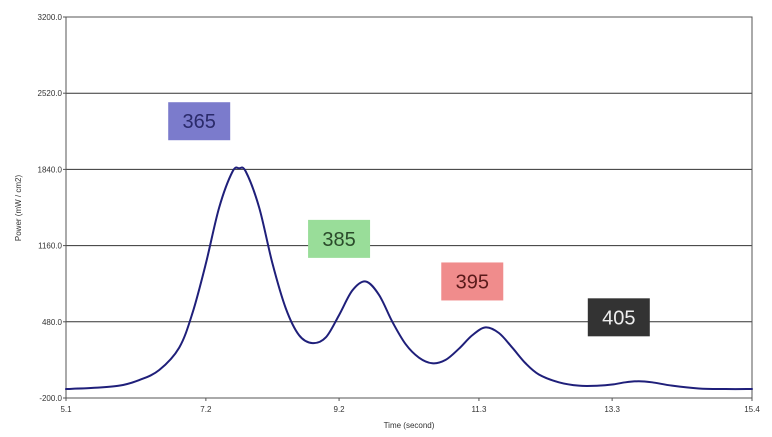 The image size is (772, 437). What do you see at coordinates (50, 246) in the screenshot?
I see `y-tick-label: 1160.0` at bounding box center [50, 246].